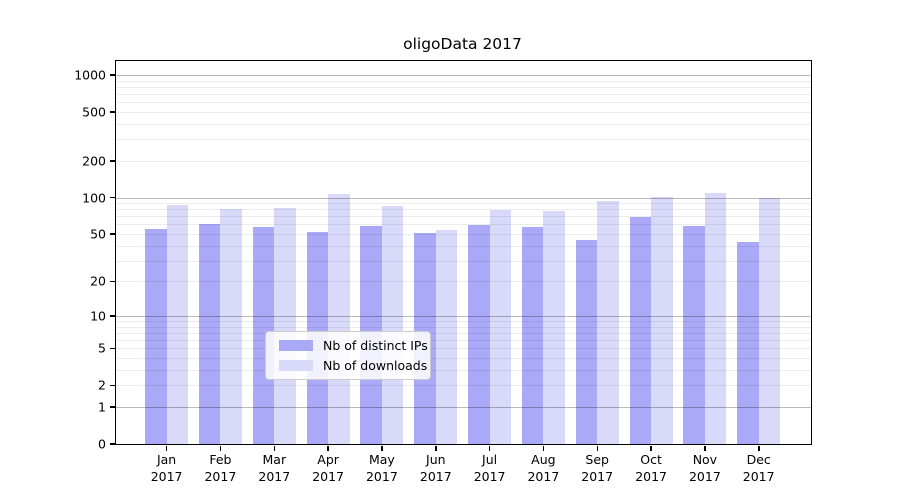 This screenshot has width=900, height=500. Describe the element at coordinates (662, 320) in the screenshot. I see `bar-nb-of-downloads-oct` at that location.